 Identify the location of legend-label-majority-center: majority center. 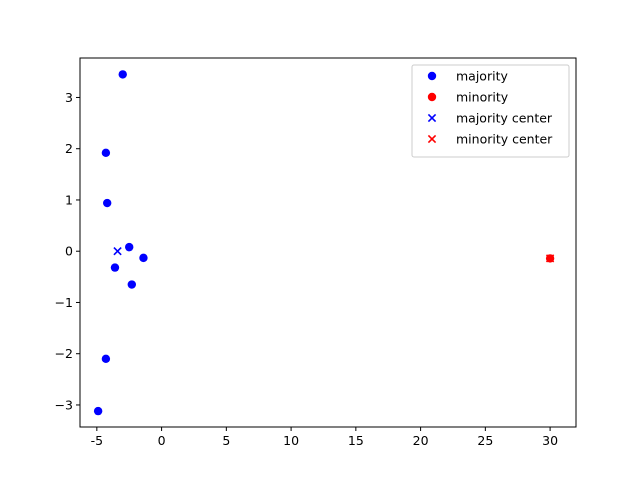
(504, 118).